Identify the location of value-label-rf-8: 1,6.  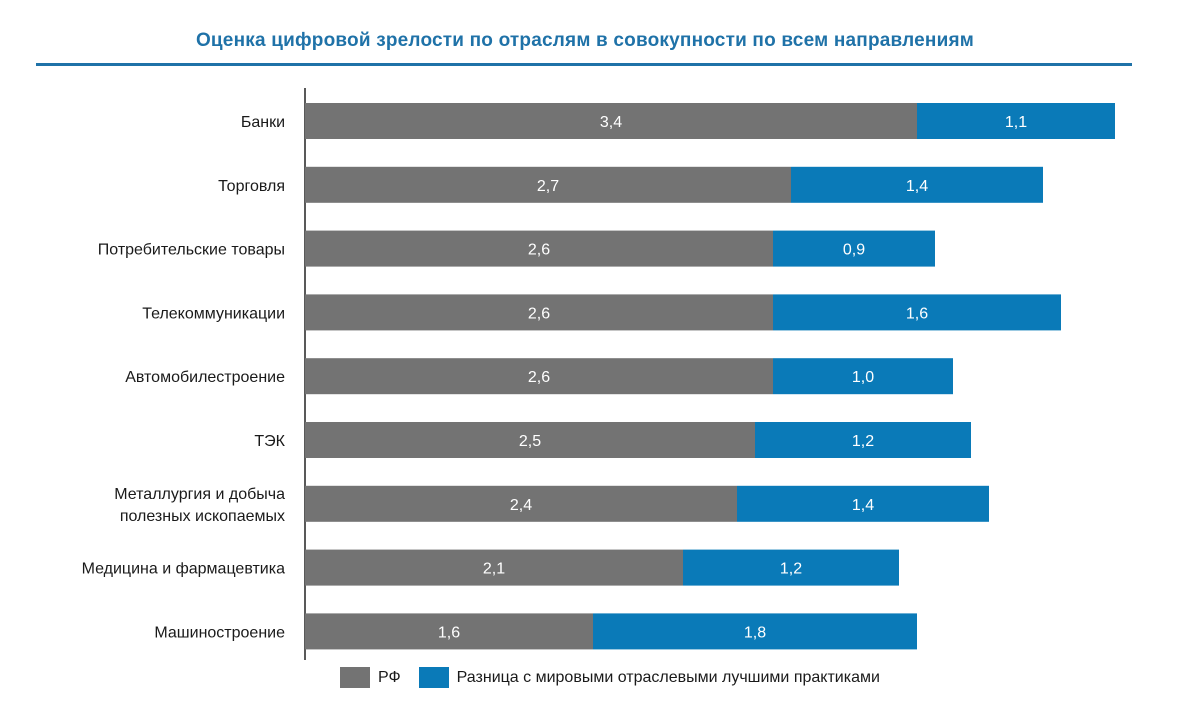
(449, 632).